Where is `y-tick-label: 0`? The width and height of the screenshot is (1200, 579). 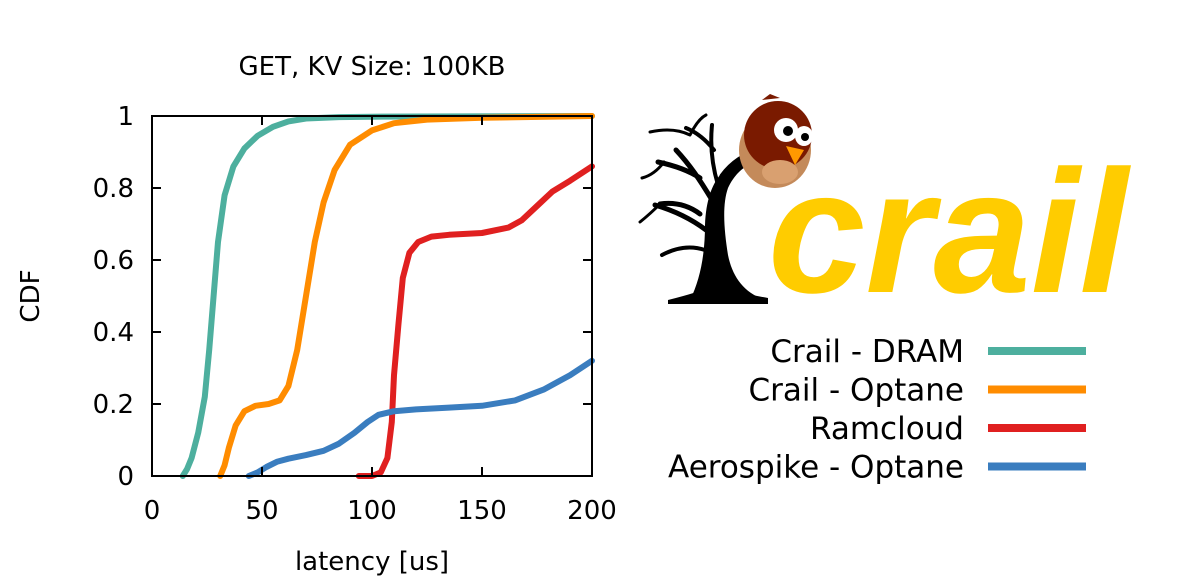 y-tick-label: 0 is located at coordinates (125, 477).